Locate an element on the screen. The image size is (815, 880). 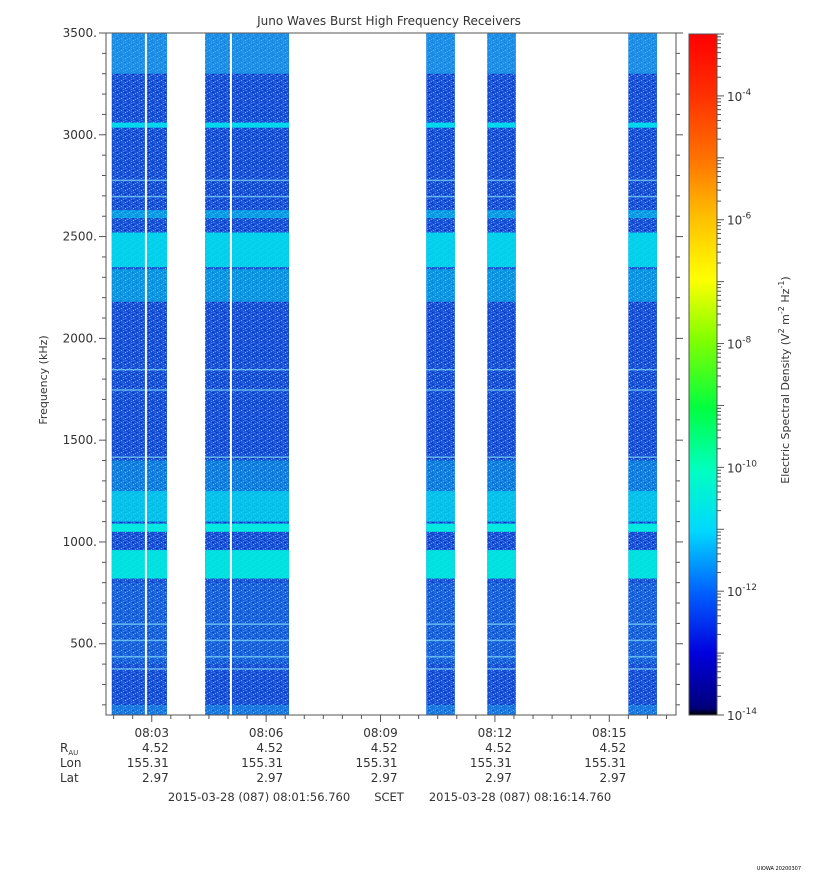
ephemeris-value: 4.52 is located at coordinates (384, 748).